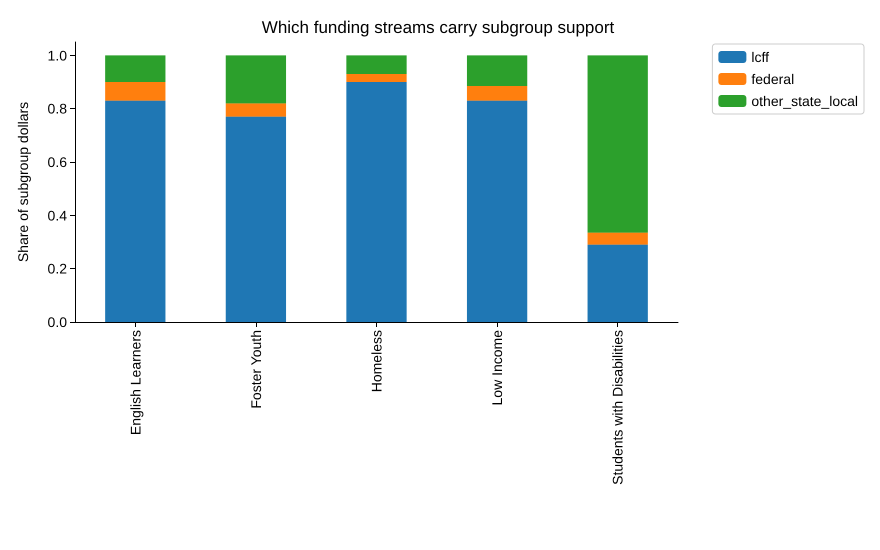 This screenshot has width=880, height=550. Describe the element at coordinates (58, 268) in the screenshot. I see `y-tick-label: 0.2` at that location.